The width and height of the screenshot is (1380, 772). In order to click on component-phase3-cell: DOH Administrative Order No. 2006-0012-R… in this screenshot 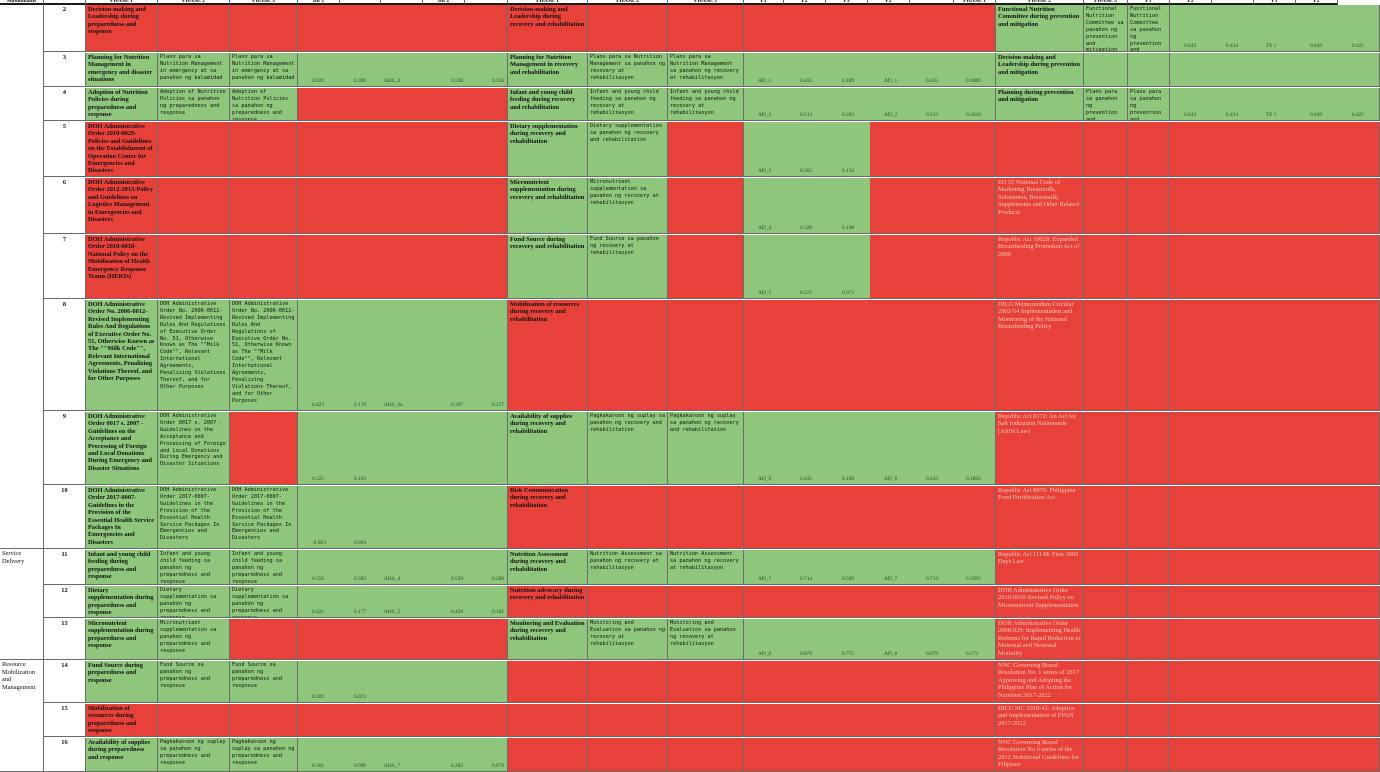, I will do `click(264, 355)`.